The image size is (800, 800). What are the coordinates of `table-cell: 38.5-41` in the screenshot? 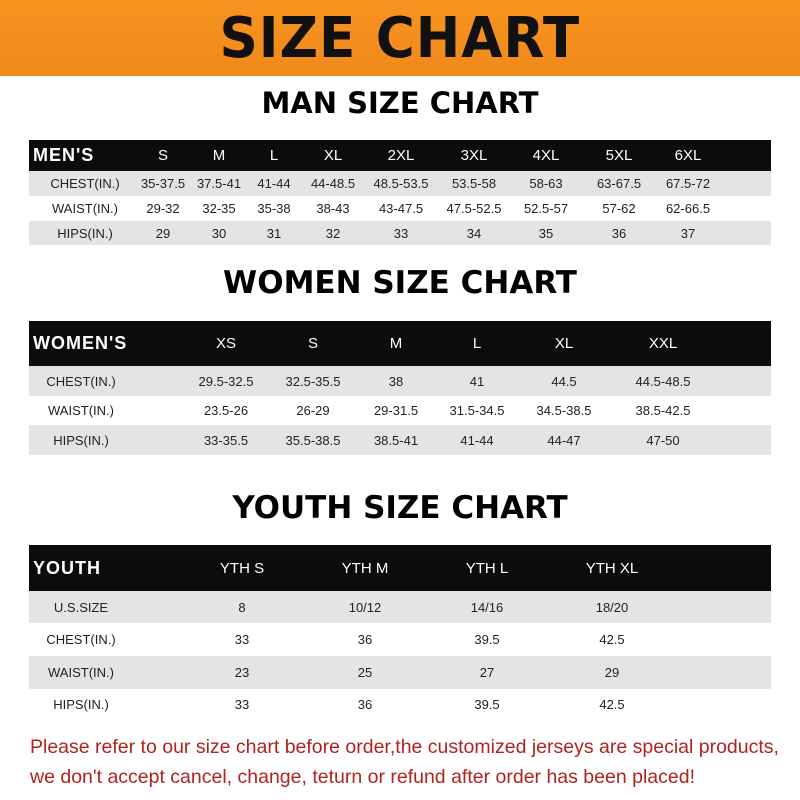 It's located at (396, 440).